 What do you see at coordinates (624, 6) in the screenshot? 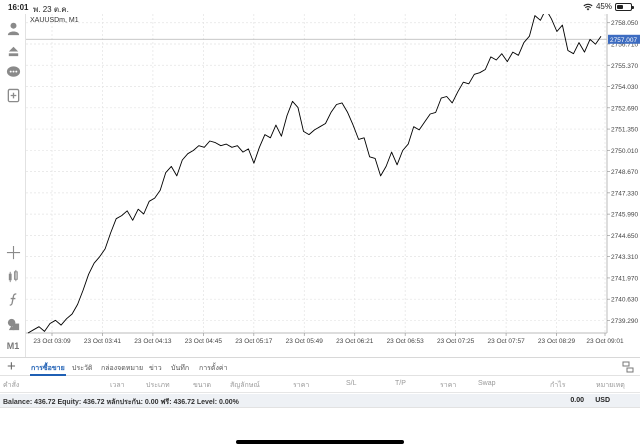
I see `battery-icon` at bounding box center [624, 6].